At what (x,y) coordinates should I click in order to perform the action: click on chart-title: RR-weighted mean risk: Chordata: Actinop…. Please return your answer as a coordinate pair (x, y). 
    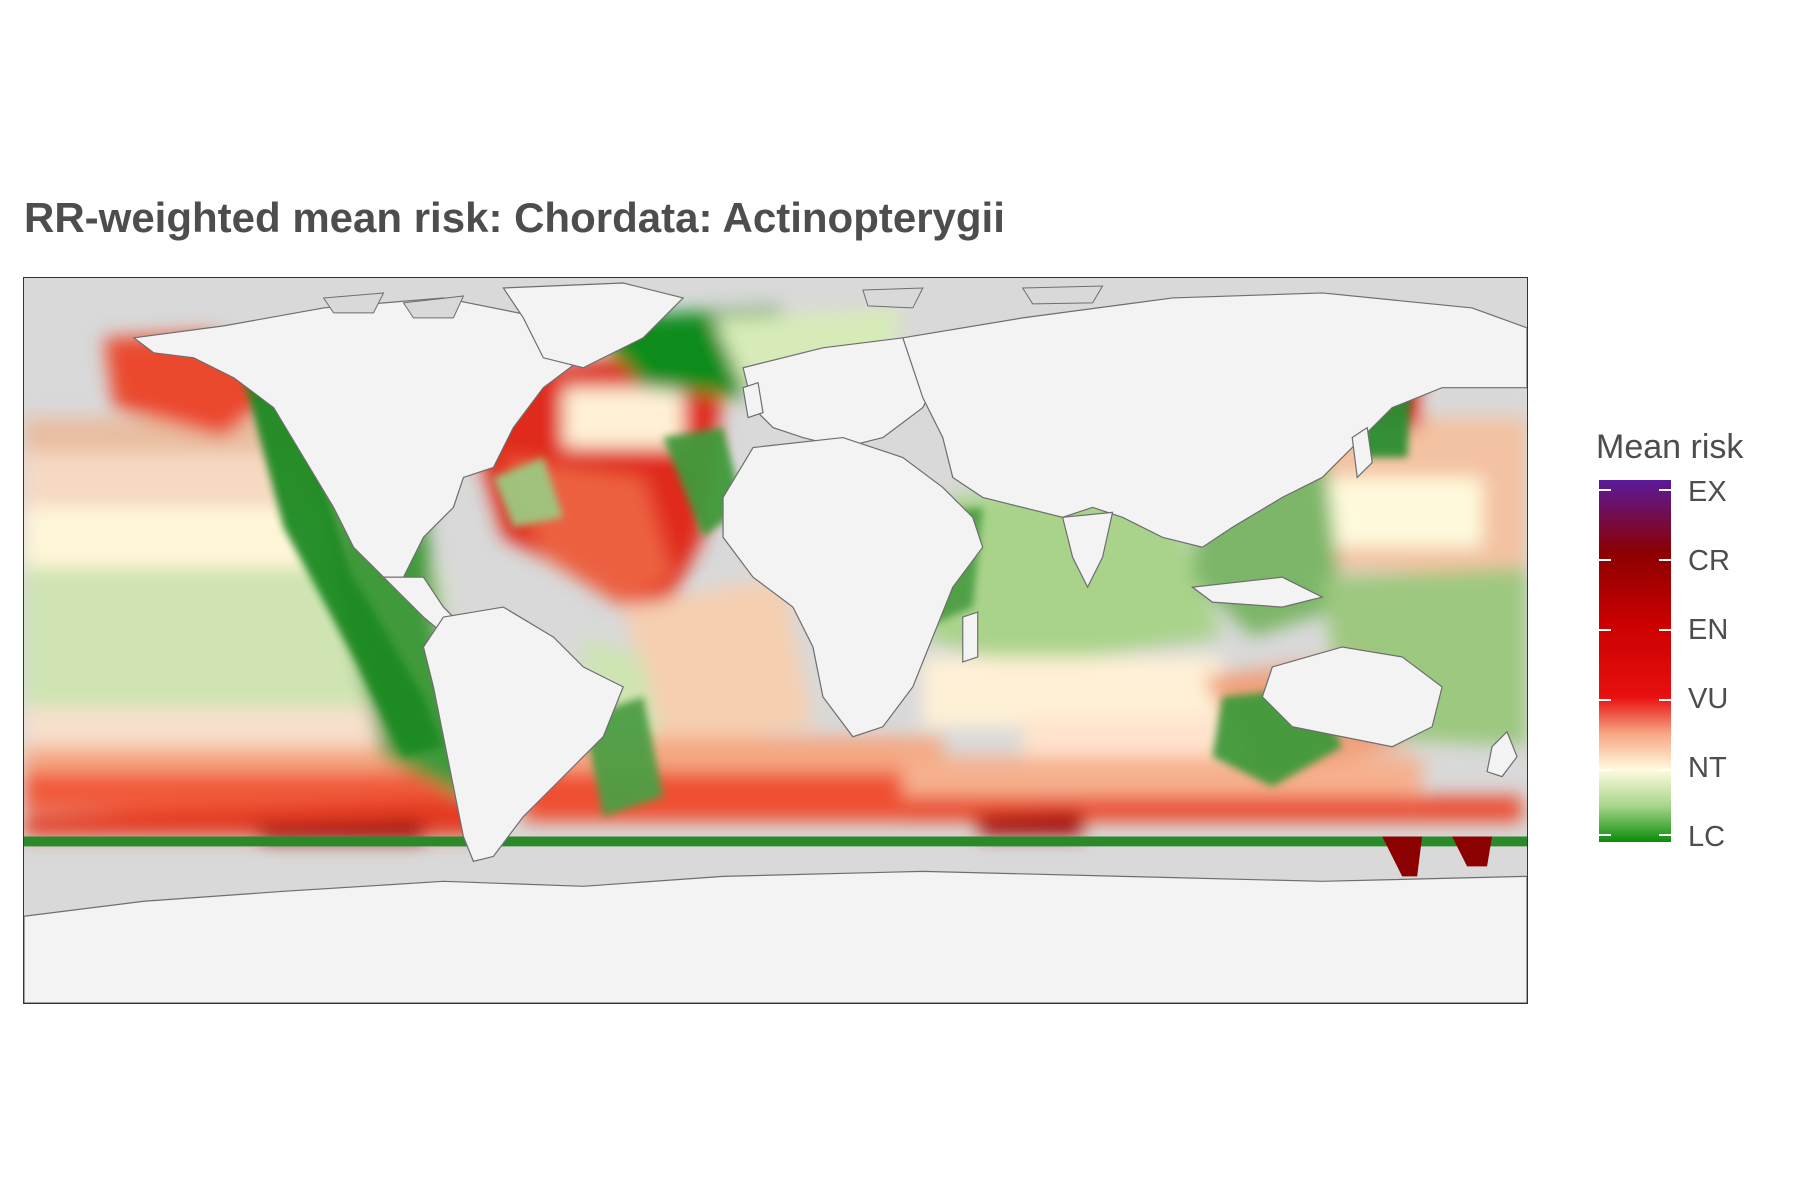
    Looking at the image, I should click on (514, 217).